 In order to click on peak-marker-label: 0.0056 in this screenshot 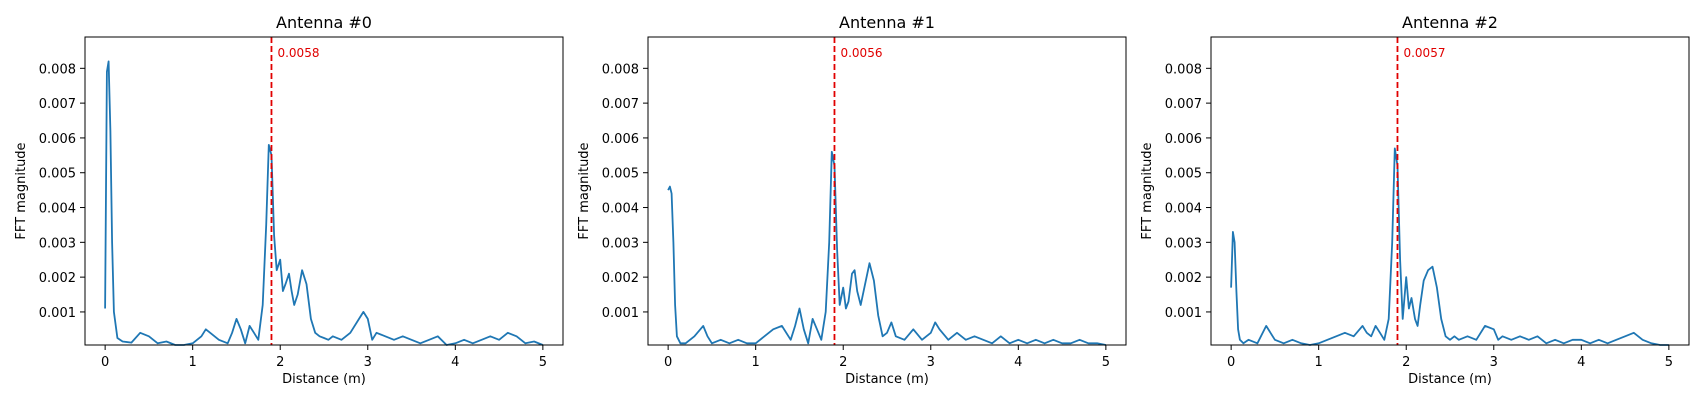, I will do `click(861, 53)`.